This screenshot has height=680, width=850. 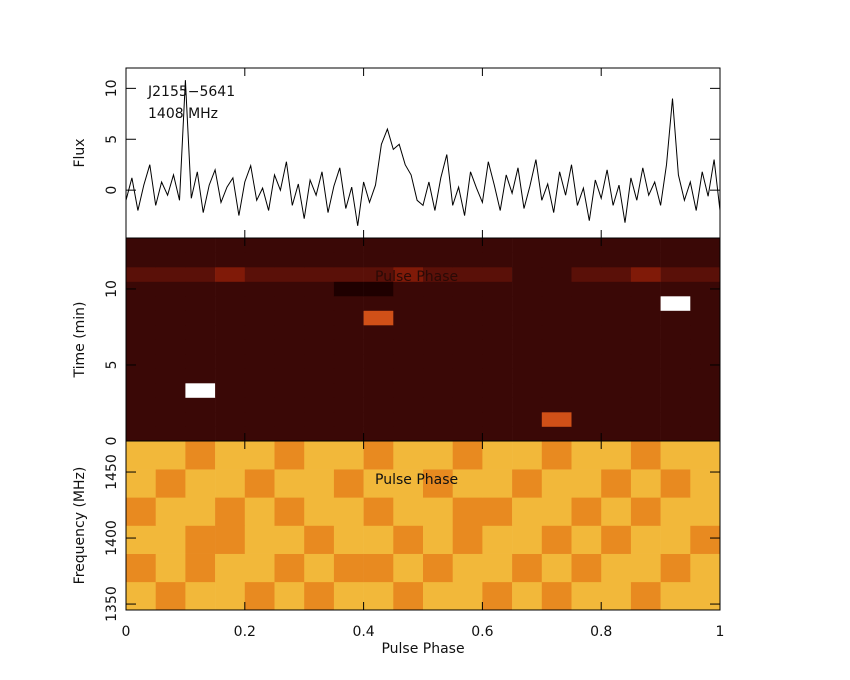 What do you see at coordinates (245, 632) in the screenshot?
I see `x-tick-label: 0.2` at bounding box center [245, 632].